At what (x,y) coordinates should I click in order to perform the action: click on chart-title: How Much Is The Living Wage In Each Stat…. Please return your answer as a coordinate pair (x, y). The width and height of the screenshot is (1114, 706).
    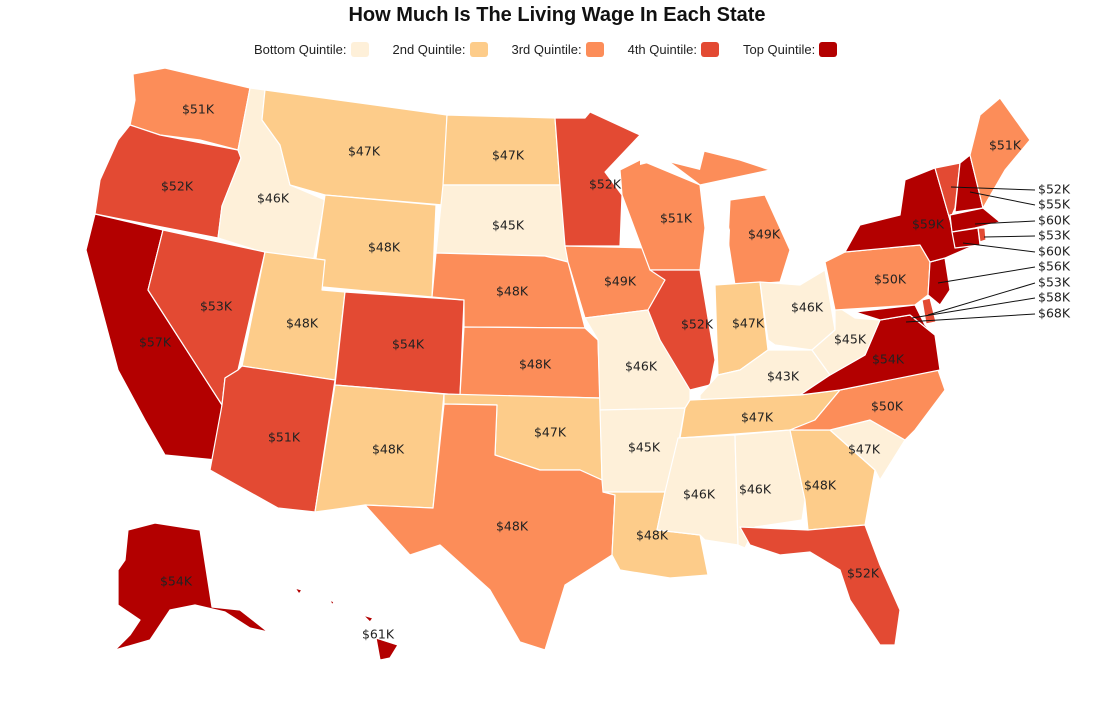
    Looking at the image, I should click on (557, 15).